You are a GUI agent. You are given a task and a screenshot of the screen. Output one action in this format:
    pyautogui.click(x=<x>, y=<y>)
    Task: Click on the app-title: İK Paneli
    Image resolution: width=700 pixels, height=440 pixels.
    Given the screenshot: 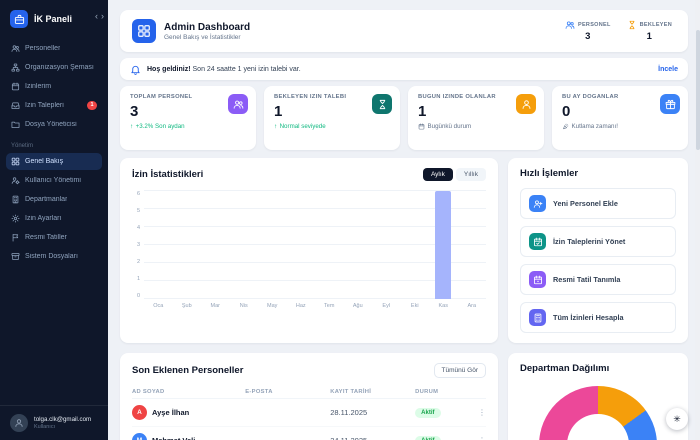 What is the action you would take?
    pyautogui.click(x=53, y=19)
    